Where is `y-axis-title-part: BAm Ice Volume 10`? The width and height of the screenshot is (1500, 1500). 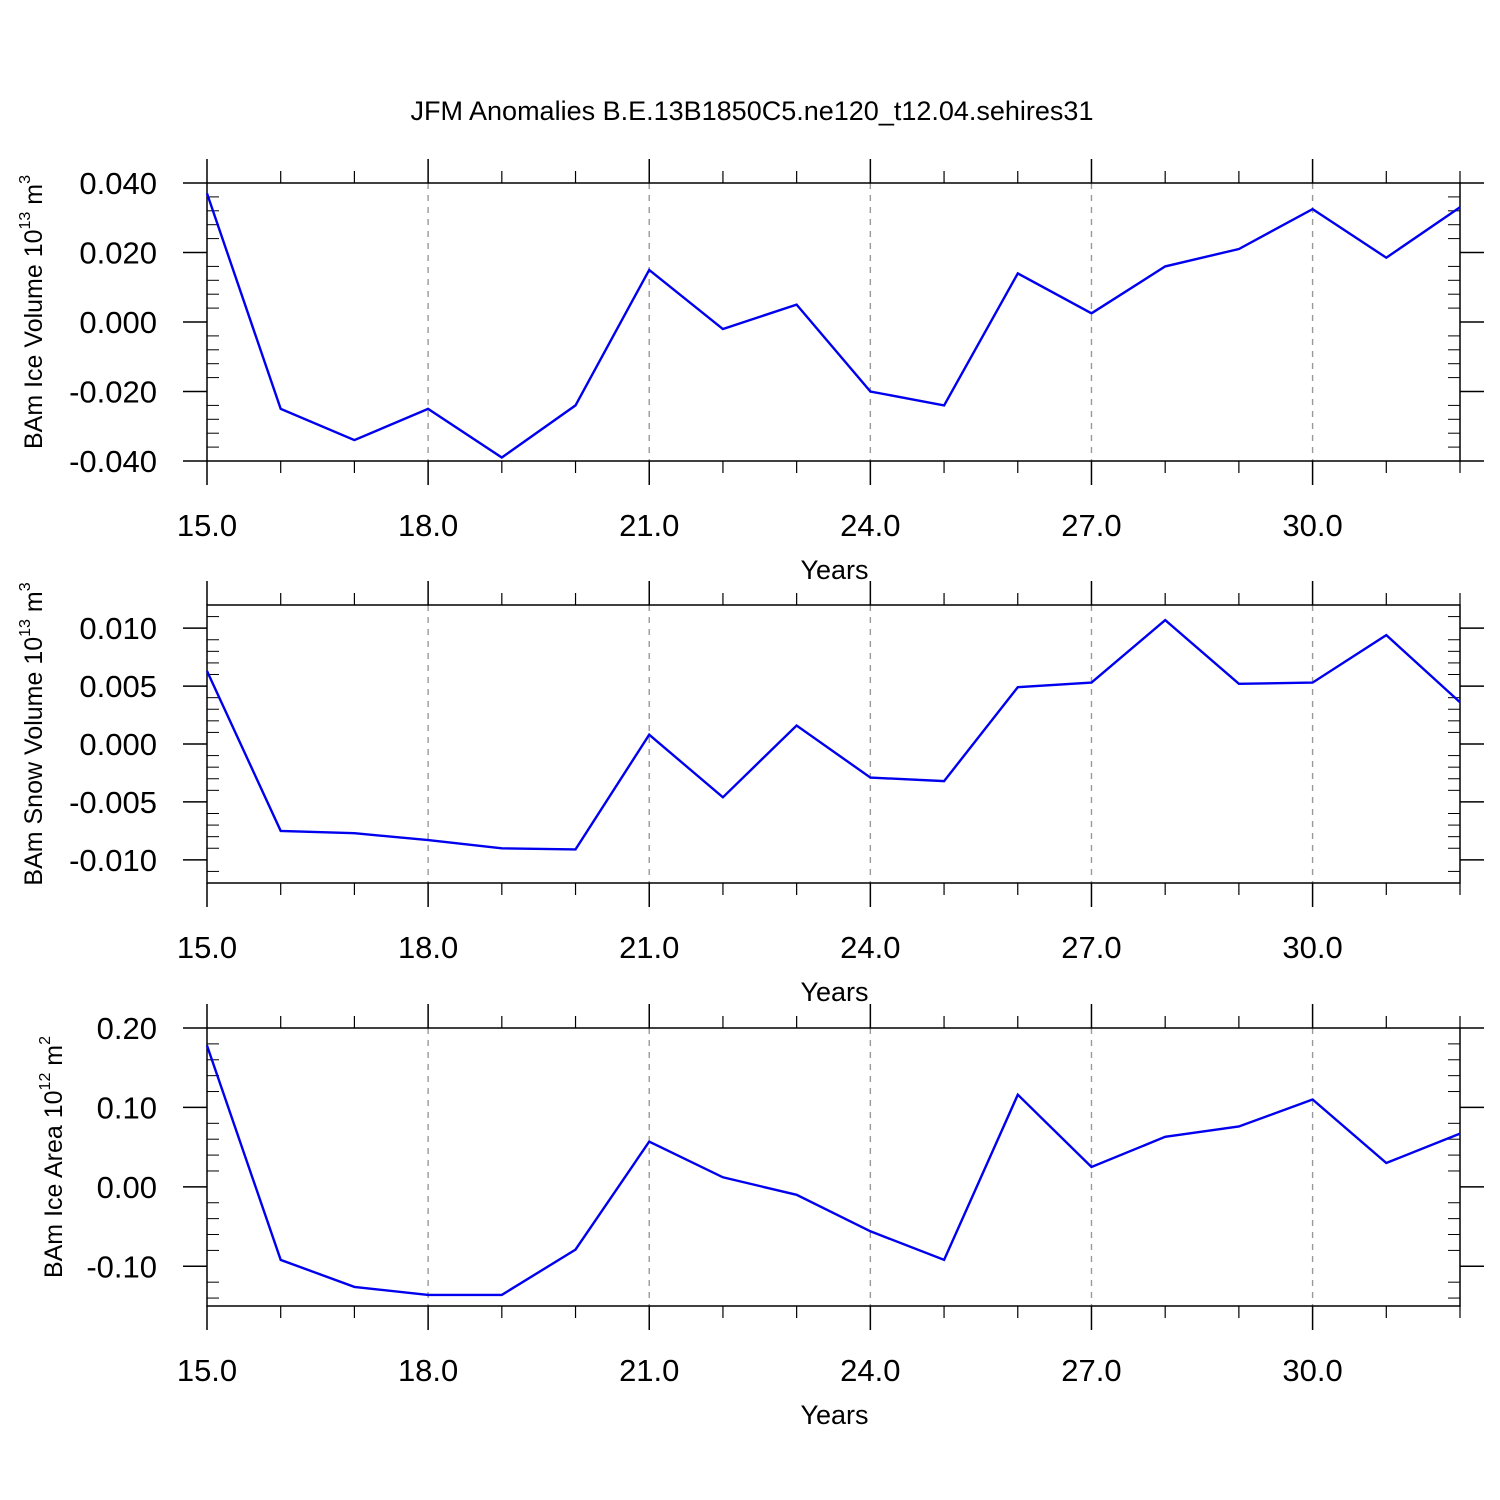 y-axis-title-part: BAm Ice Volume 10 is located at coordinates (34, 339).